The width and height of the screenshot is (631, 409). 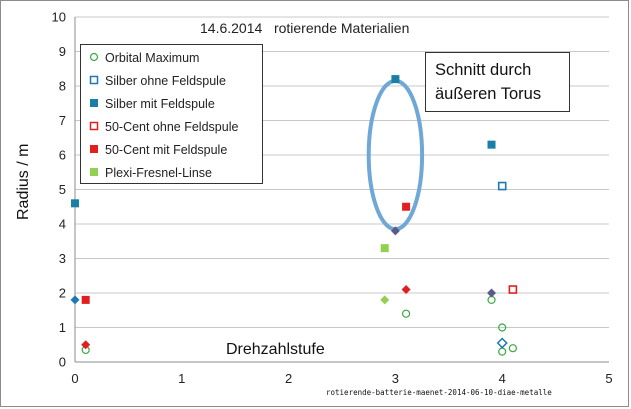 What do you see at coordinates (59, 17) in the screenshot?
I see `y-tick-label: 10` at bounding box center [59, 17].